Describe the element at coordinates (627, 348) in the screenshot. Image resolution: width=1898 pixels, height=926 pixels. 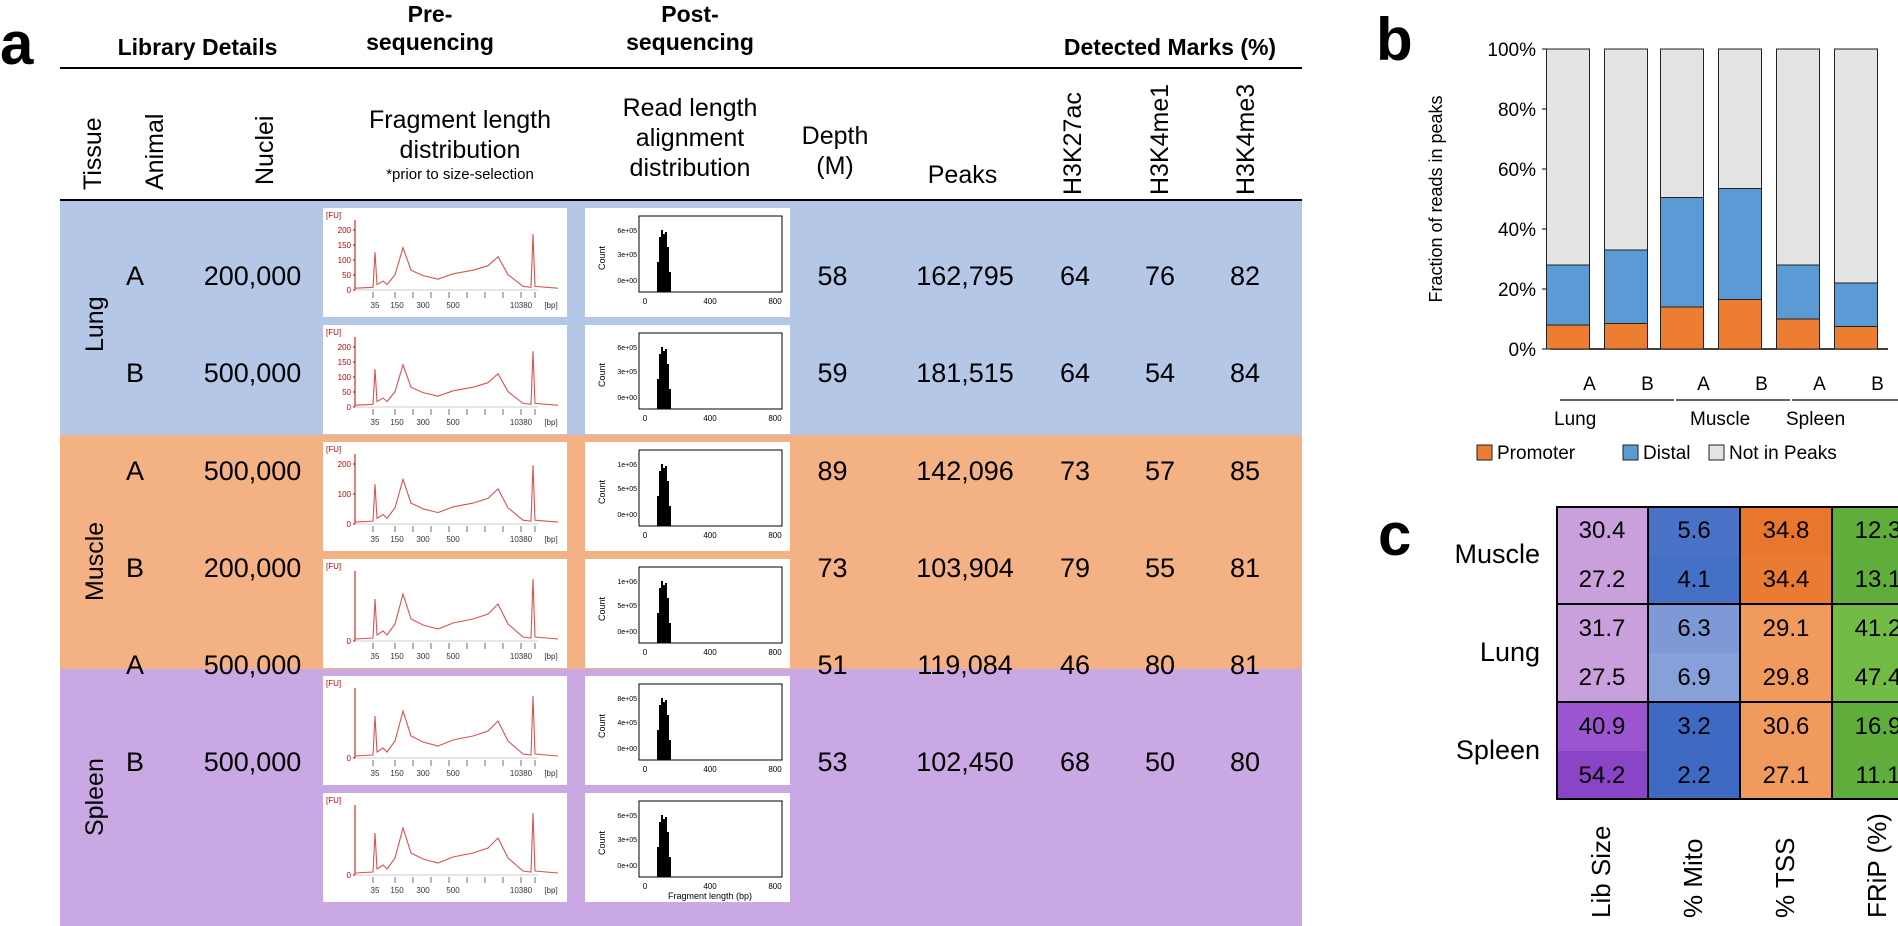
I see `count-tick-label: 6e+05` at that location.